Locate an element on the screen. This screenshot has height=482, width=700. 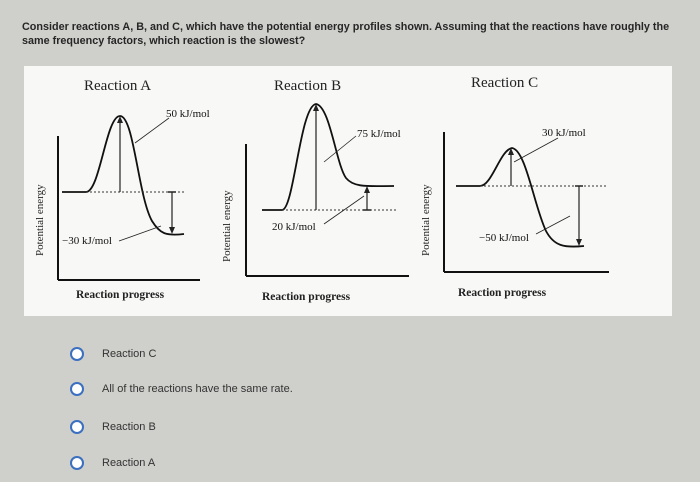
panel-a-title: Reaction A is located at coordinates (117, 86).